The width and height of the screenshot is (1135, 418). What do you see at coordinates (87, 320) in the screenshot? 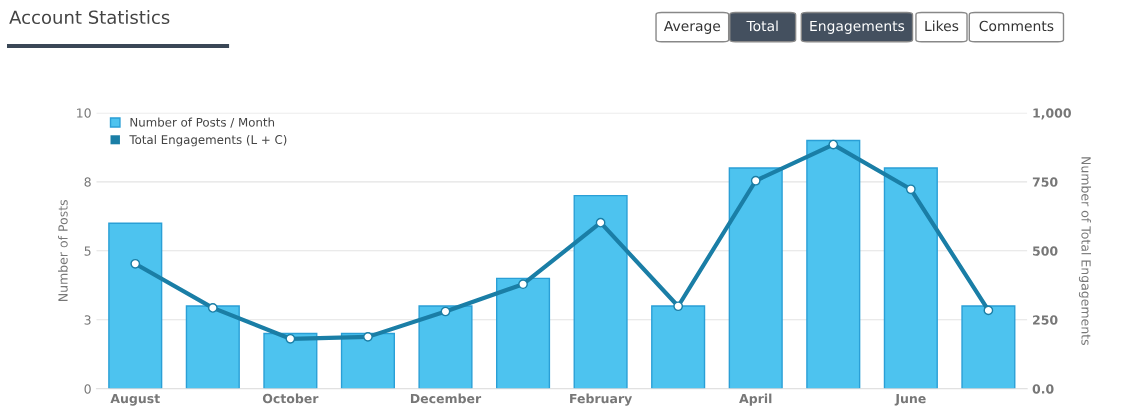
I see `y-tick-label: 3` at bounding box center [87, 320].